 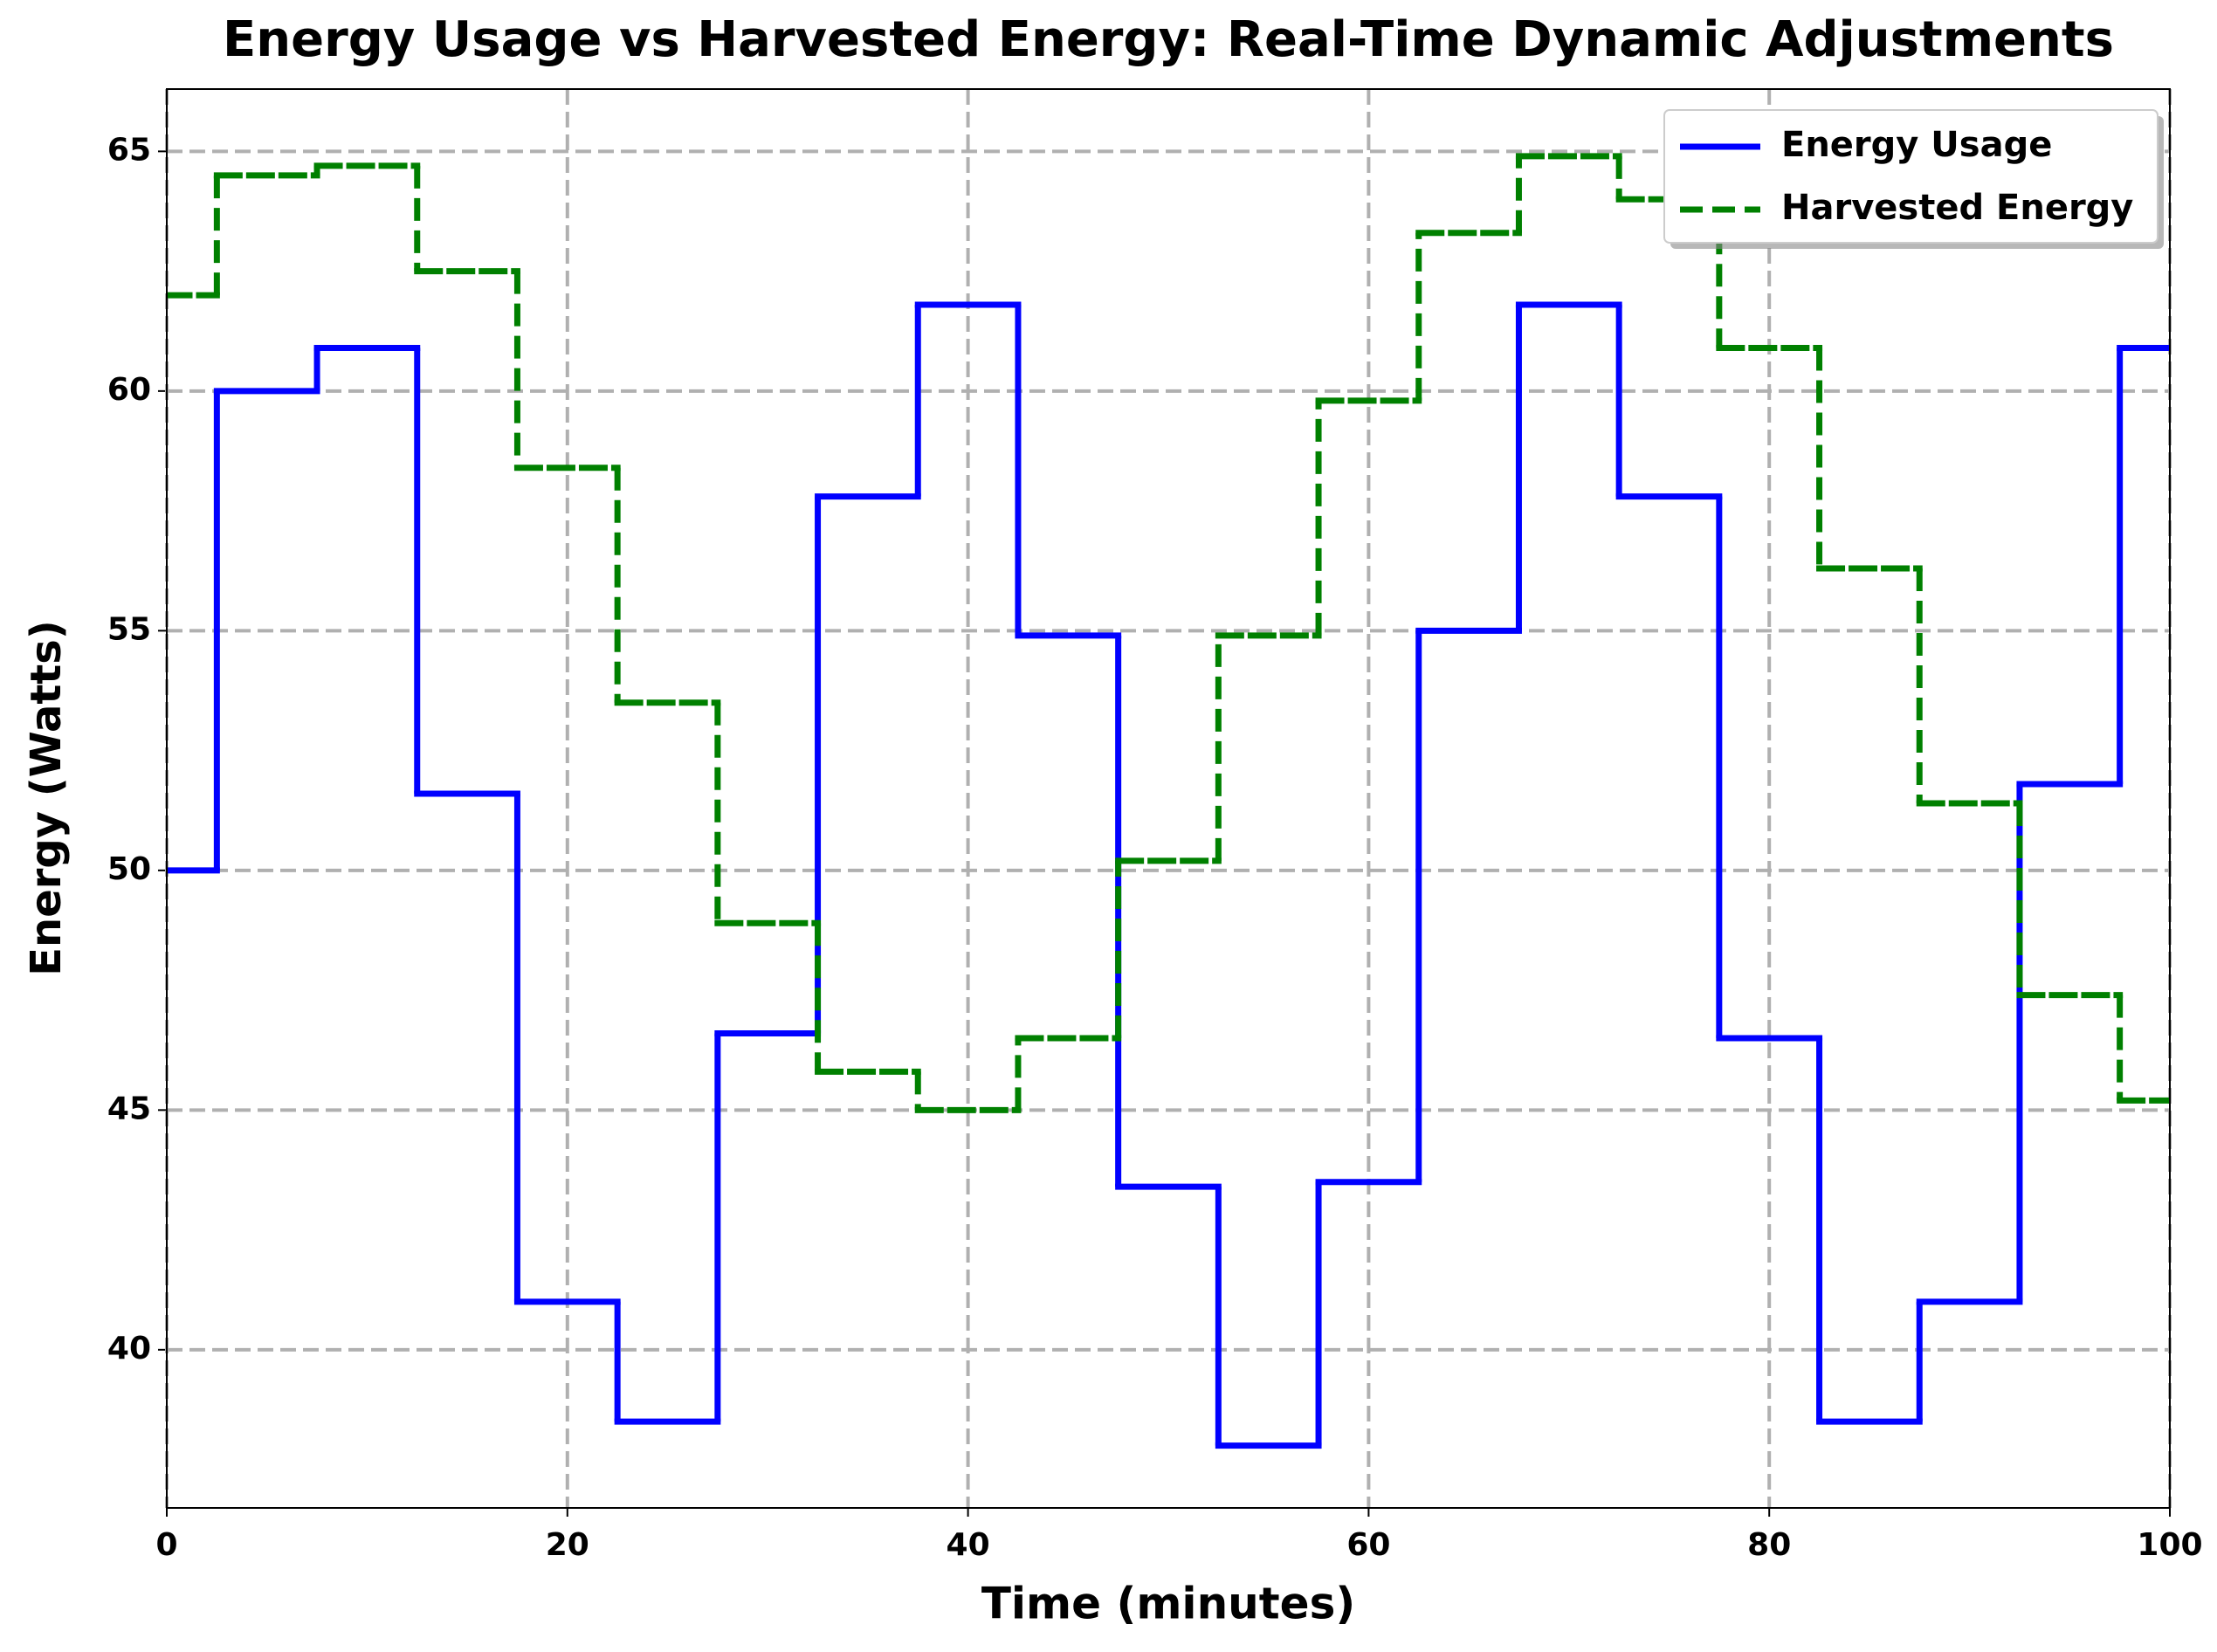 I want to click on x-tick-label: 100, so click(x=2169, y=1545).